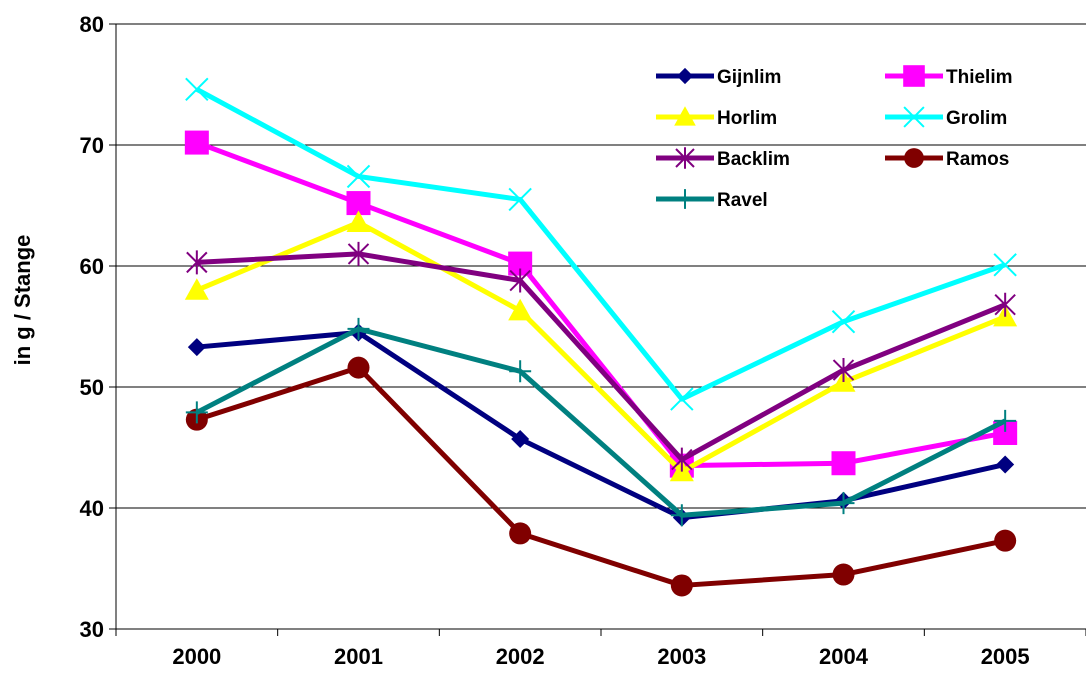  I want to click on x-tick-label: 2005, so click(1005, 656).